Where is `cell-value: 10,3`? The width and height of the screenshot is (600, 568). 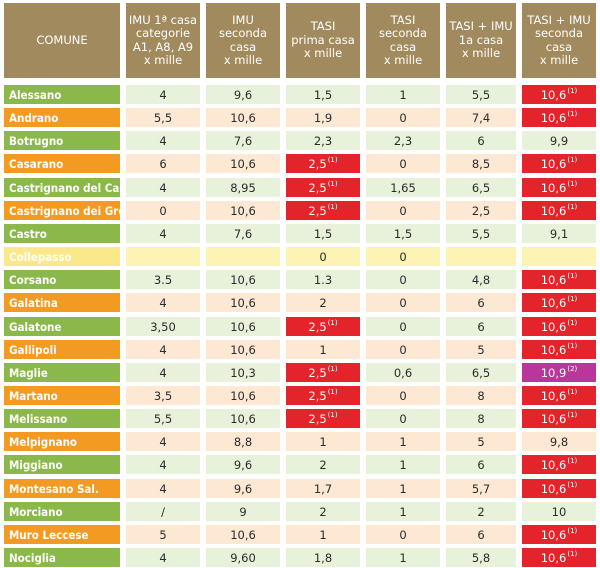 cell-value: 10,3 is located at coordinates (243, 372).